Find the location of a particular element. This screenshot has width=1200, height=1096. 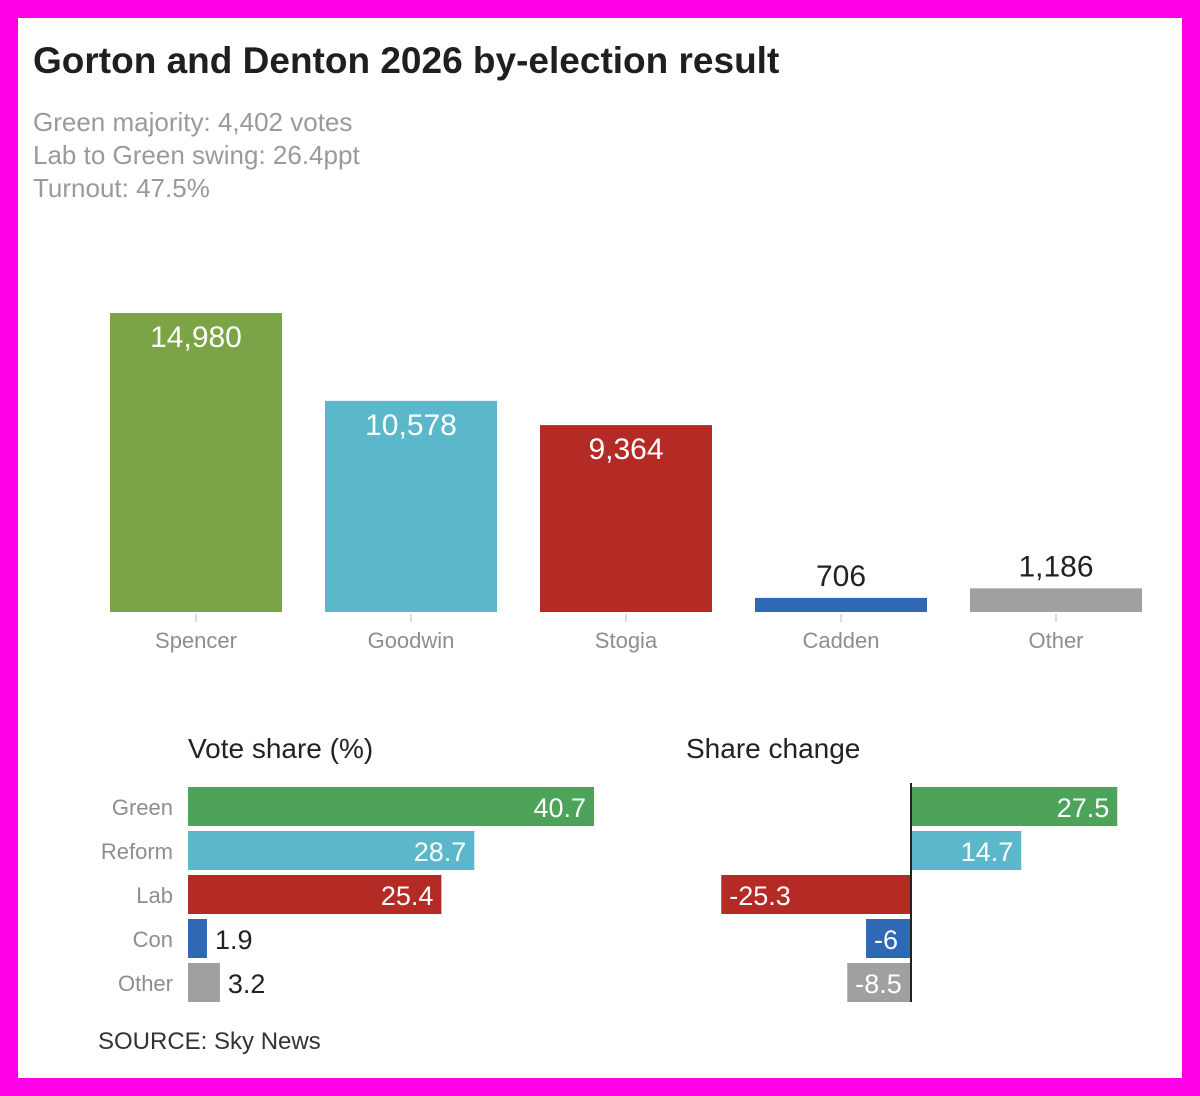

change-bar-reform is located at coordinates (966, 850).